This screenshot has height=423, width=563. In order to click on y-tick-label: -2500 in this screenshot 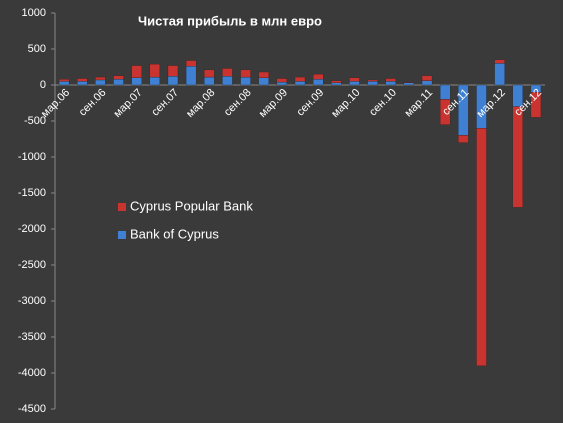, I will do `click(32, 265)`.